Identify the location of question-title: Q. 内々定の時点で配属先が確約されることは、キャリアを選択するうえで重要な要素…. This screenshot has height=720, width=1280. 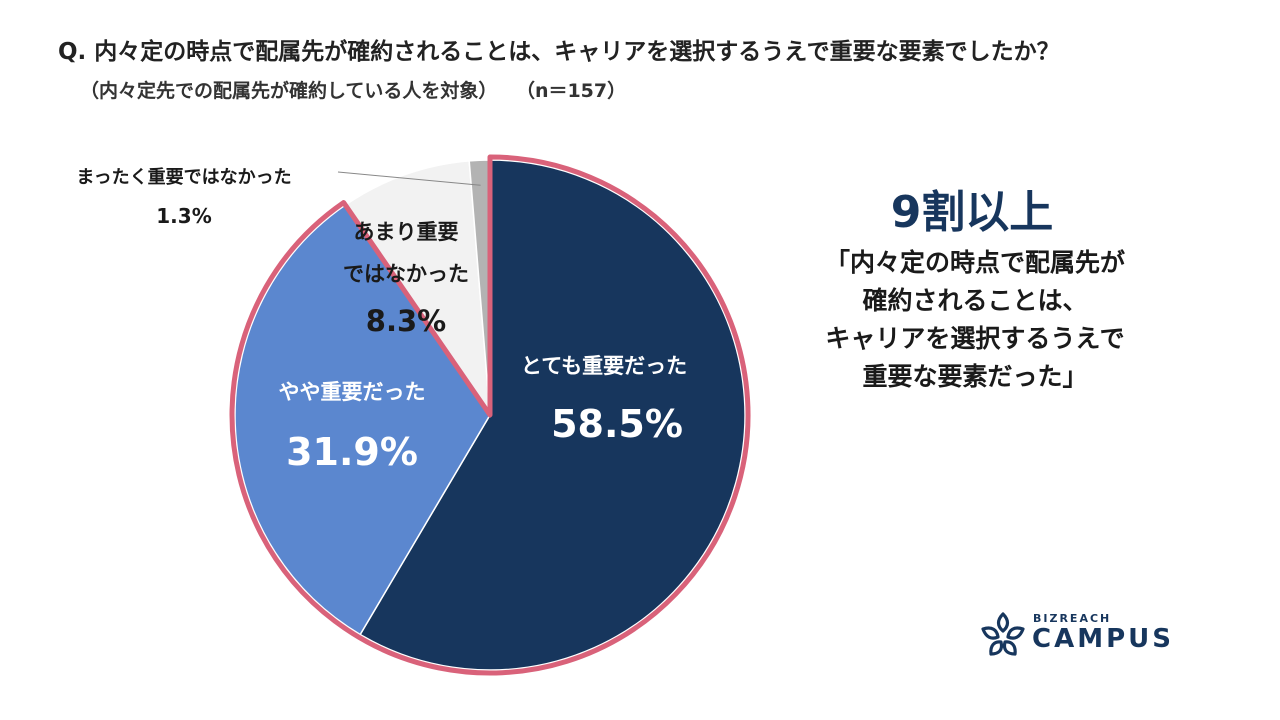
(559, 52).